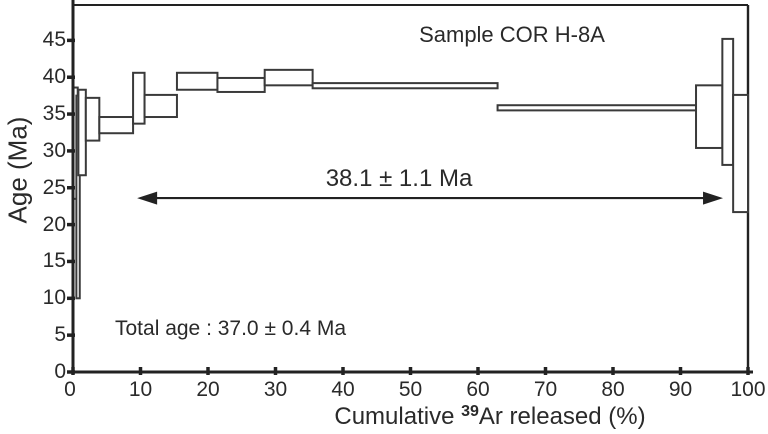  Describe the element at coordinates (343, 389) in the screenshot. I see `x-tick-label: 40` at that location.